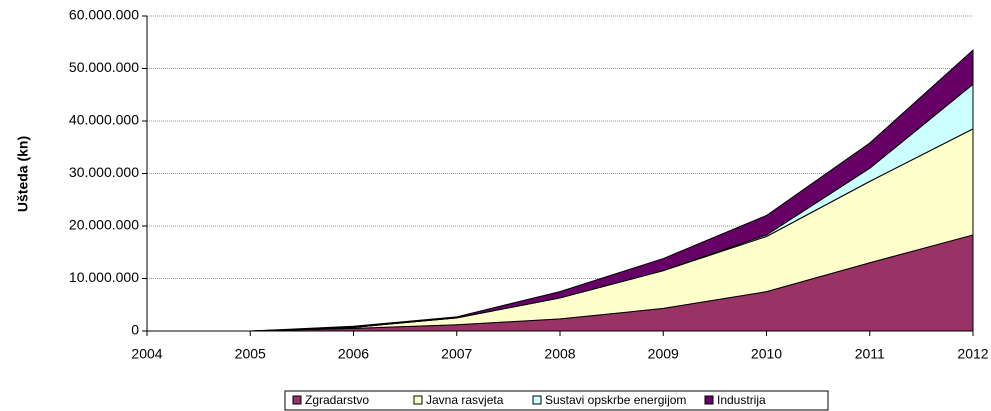 This screenshot has height=411, width=991. Describe the element at coordinates (870, 354) in the screenshot. I see `x-tick-label: 2011` at that location.